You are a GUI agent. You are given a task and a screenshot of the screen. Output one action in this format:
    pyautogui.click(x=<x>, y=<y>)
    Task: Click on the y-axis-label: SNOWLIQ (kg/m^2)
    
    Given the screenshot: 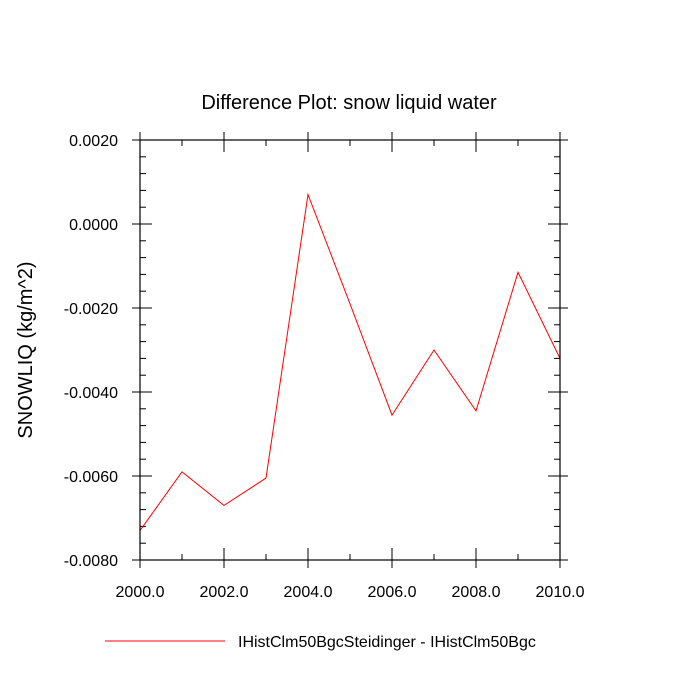 What is the action you would take?
    pyautogui.click(x=26, y=349)
    